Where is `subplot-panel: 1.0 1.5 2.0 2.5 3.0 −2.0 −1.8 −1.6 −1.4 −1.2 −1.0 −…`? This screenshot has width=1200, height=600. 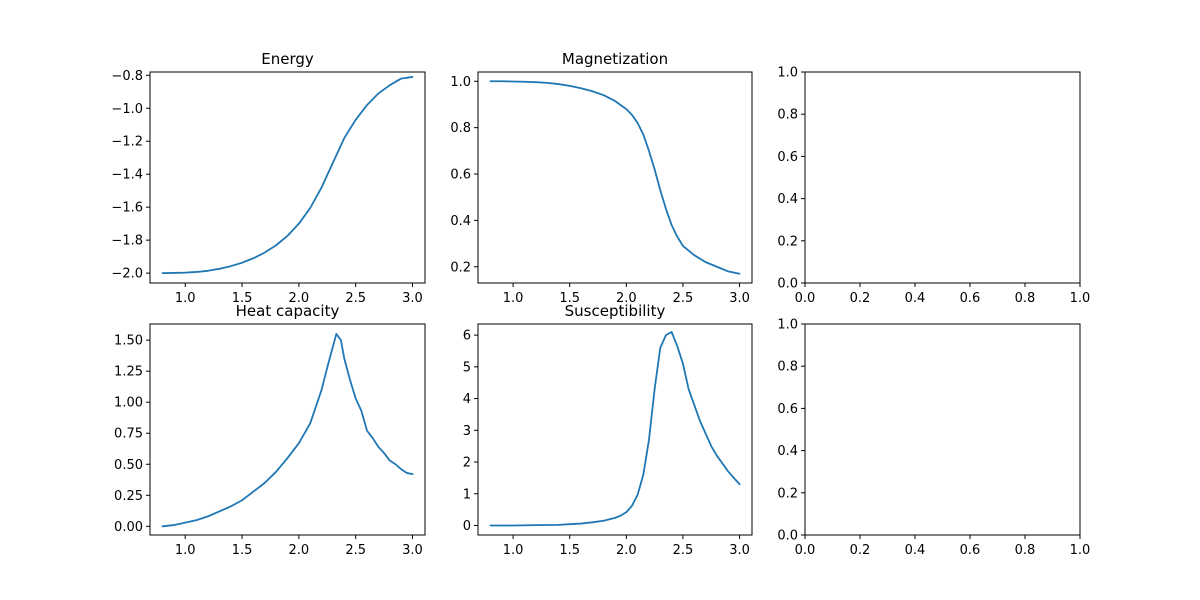
subplot-panel: 1.0 1.5 2.0 2.5 3.0 −2.0 −1.8 −1.6 −1.4 −1.2 −1.0 −… is located at coordinates (268, 178).